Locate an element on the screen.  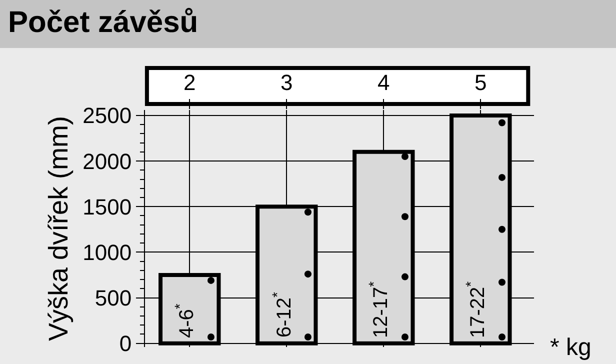
x-tick-label: 4 is located at coordinates (384, 83).